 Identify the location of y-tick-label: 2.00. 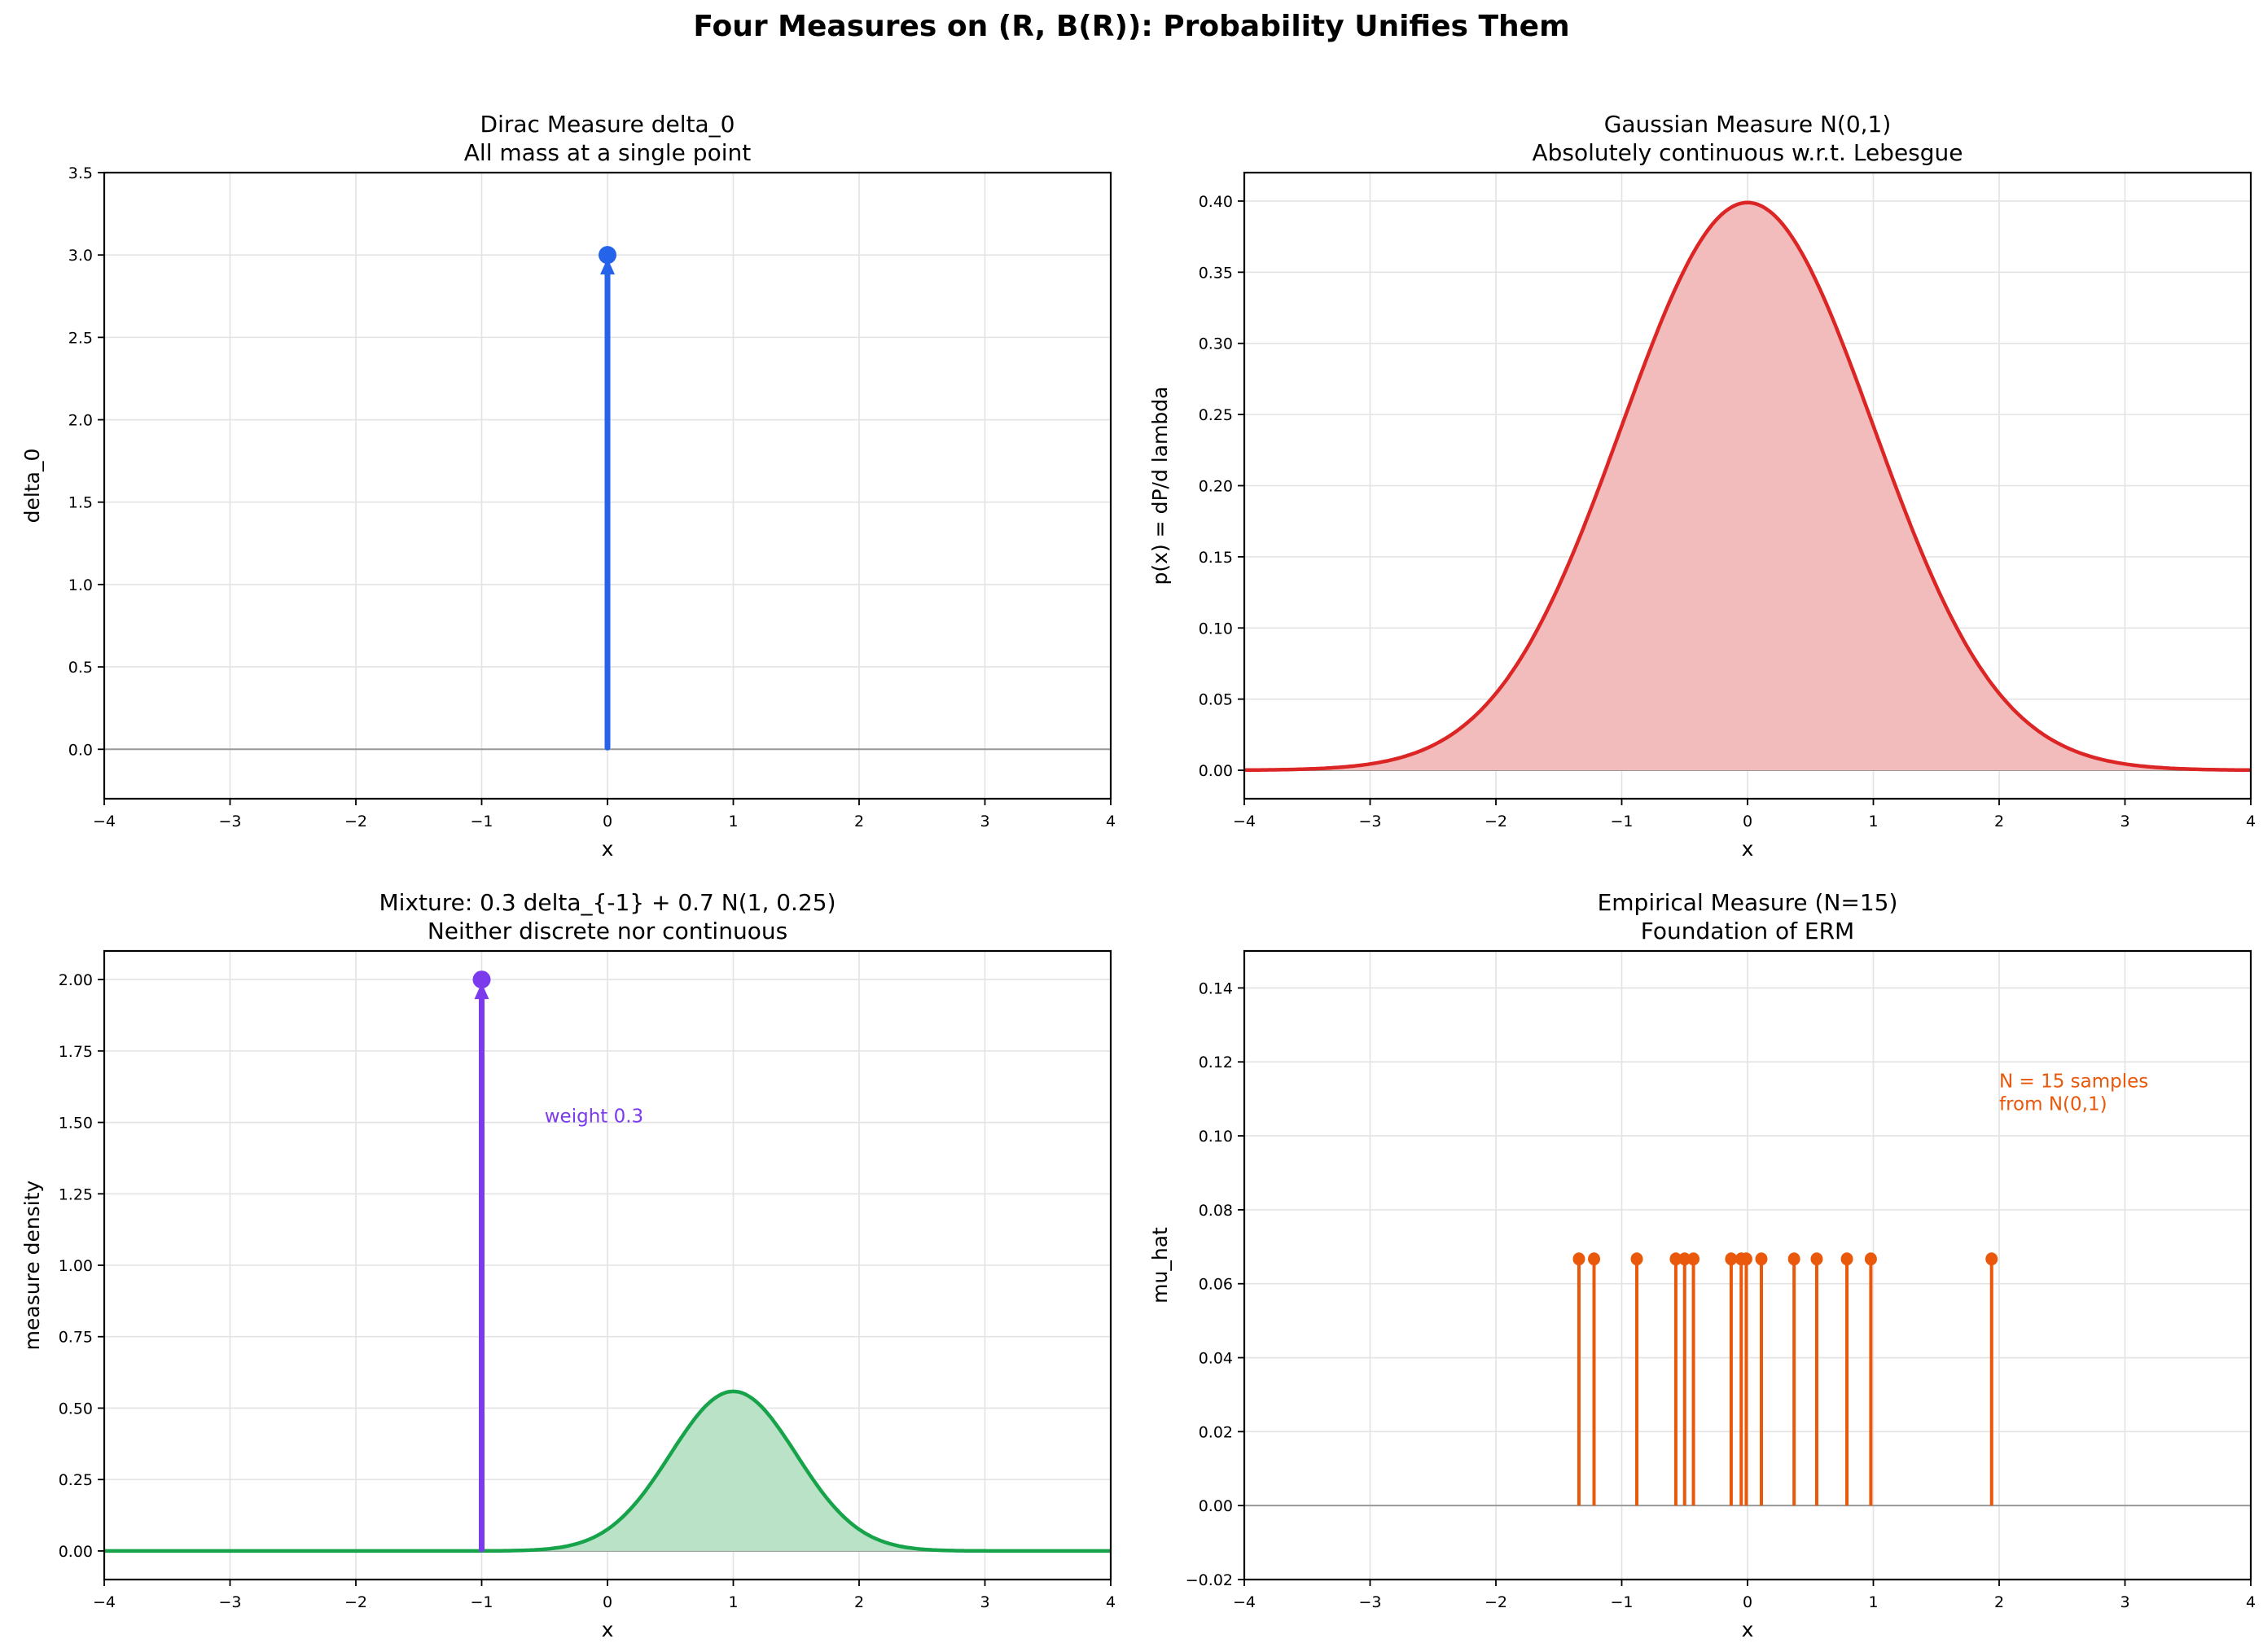
(76, 980).